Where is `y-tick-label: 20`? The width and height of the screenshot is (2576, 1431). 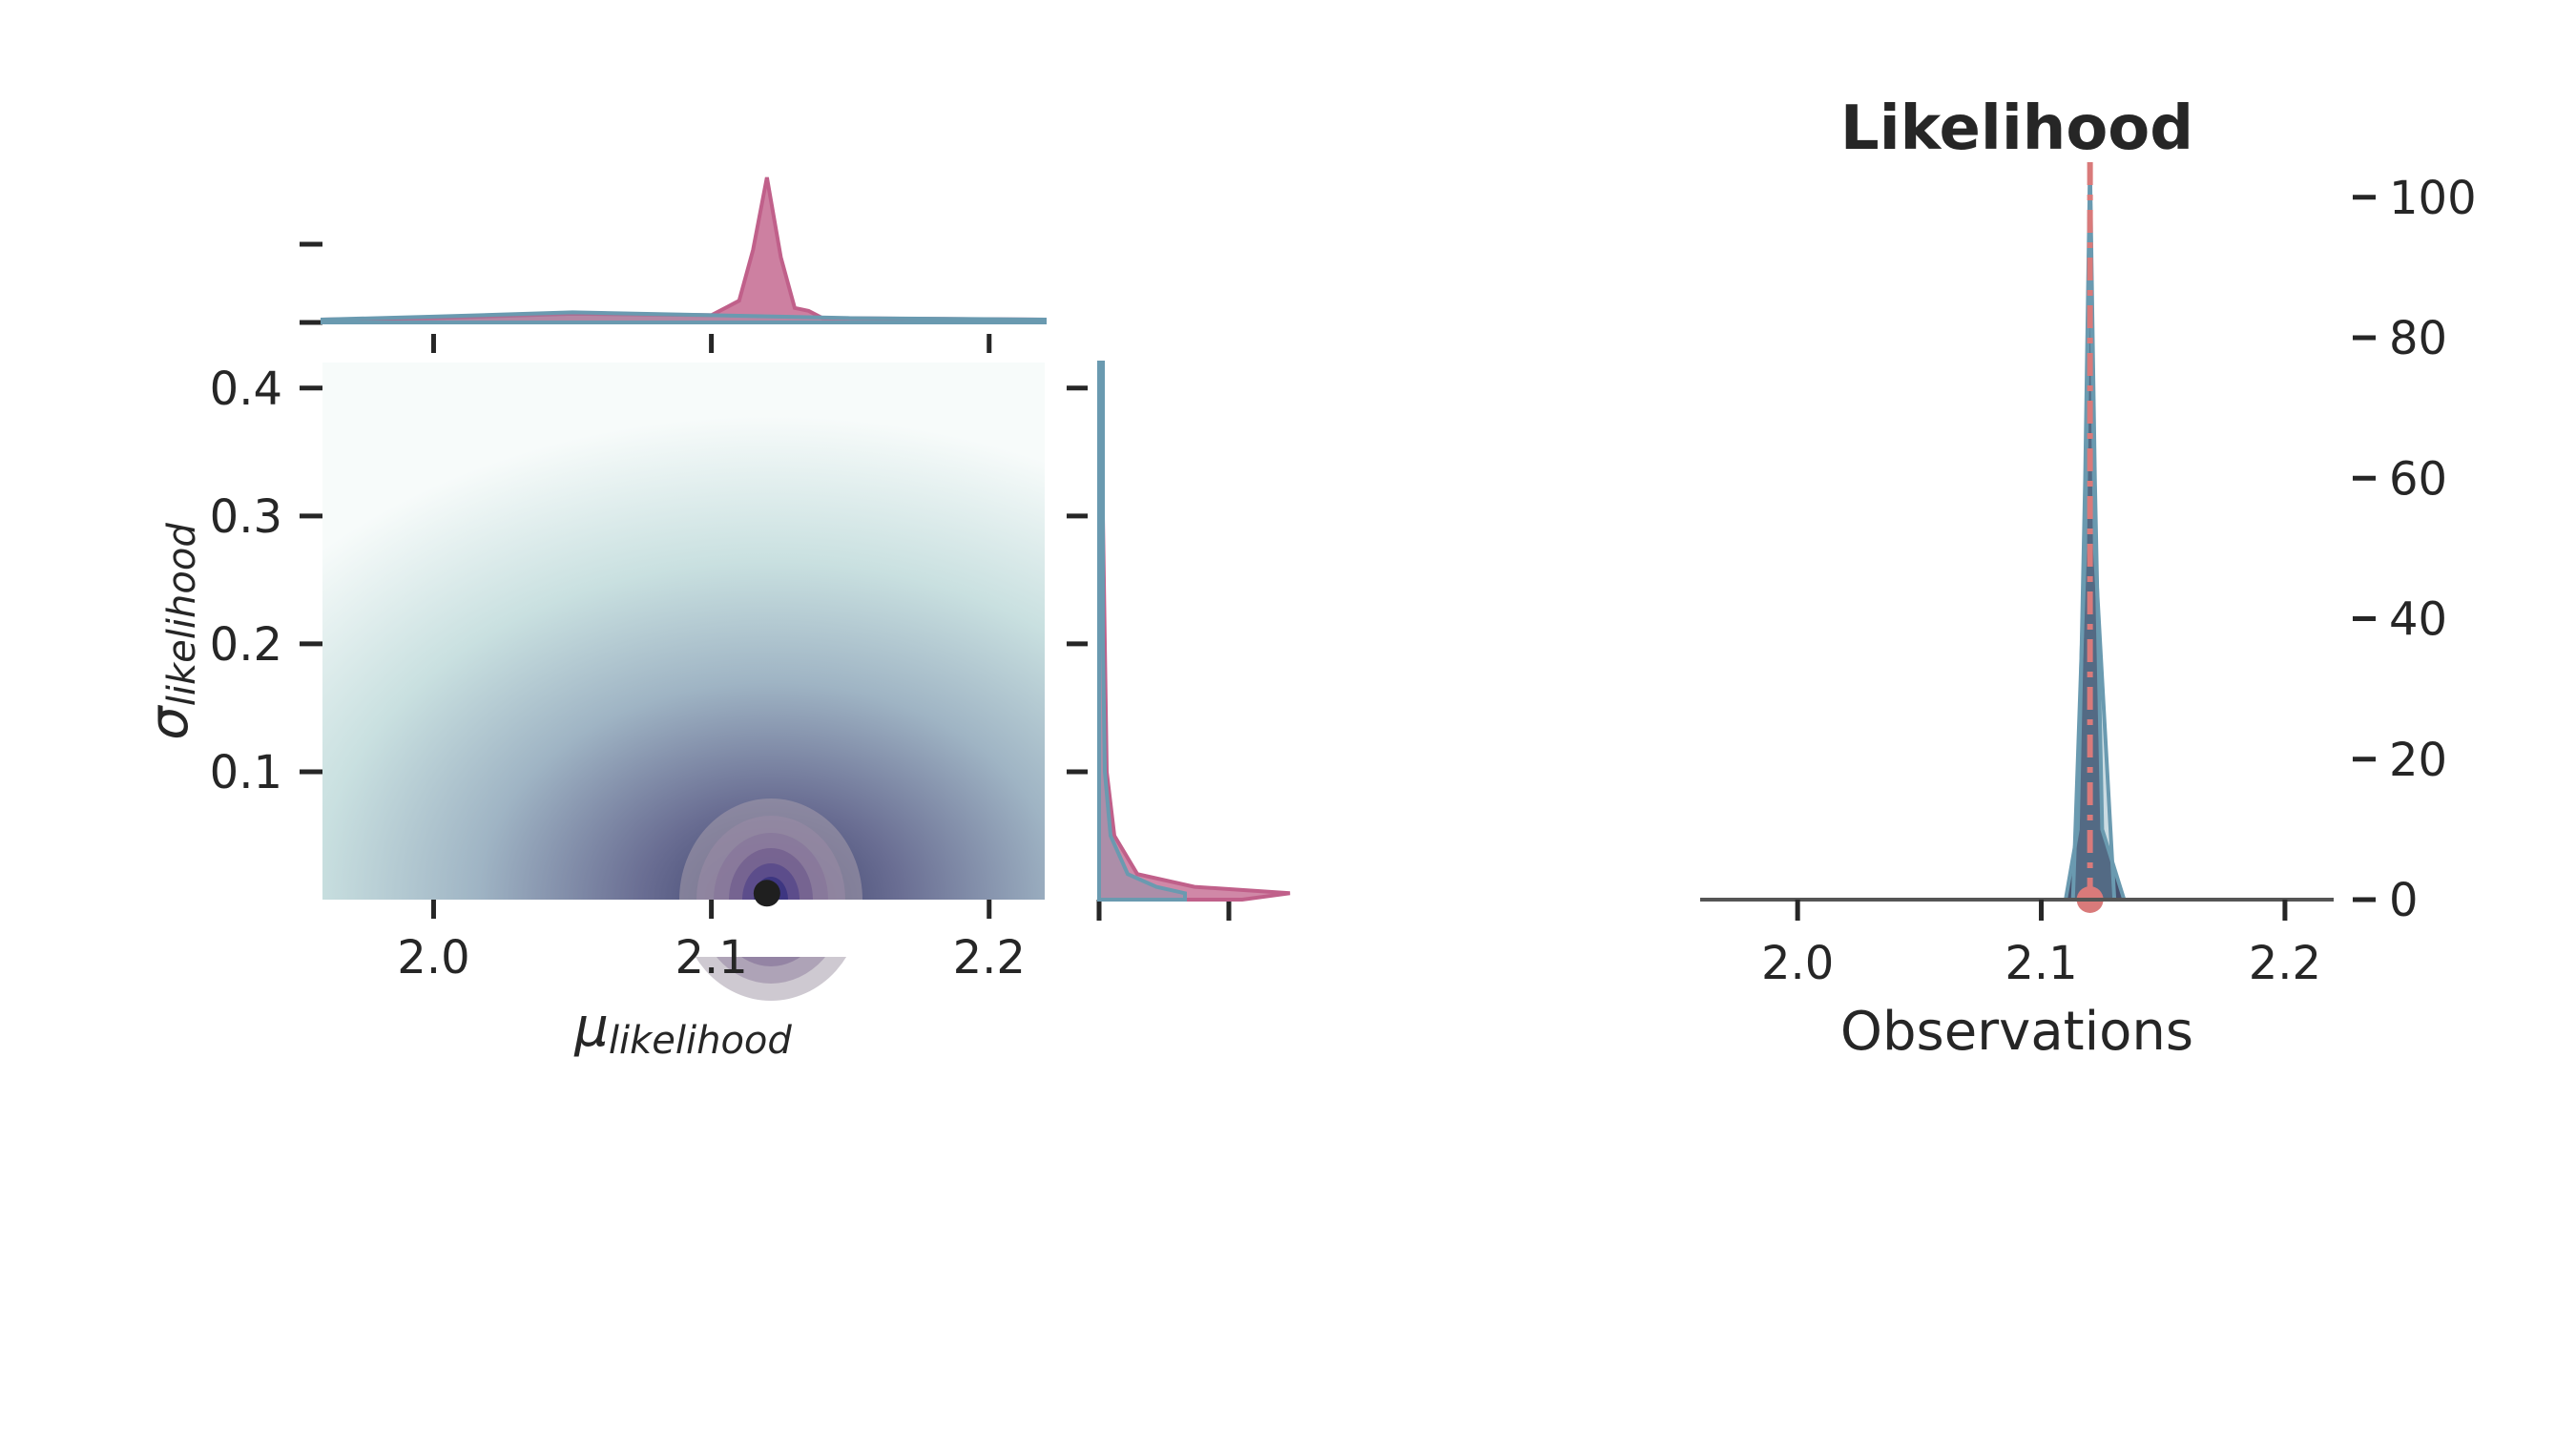 y-tick-label: 20 is located at coordinates (2418, 760).